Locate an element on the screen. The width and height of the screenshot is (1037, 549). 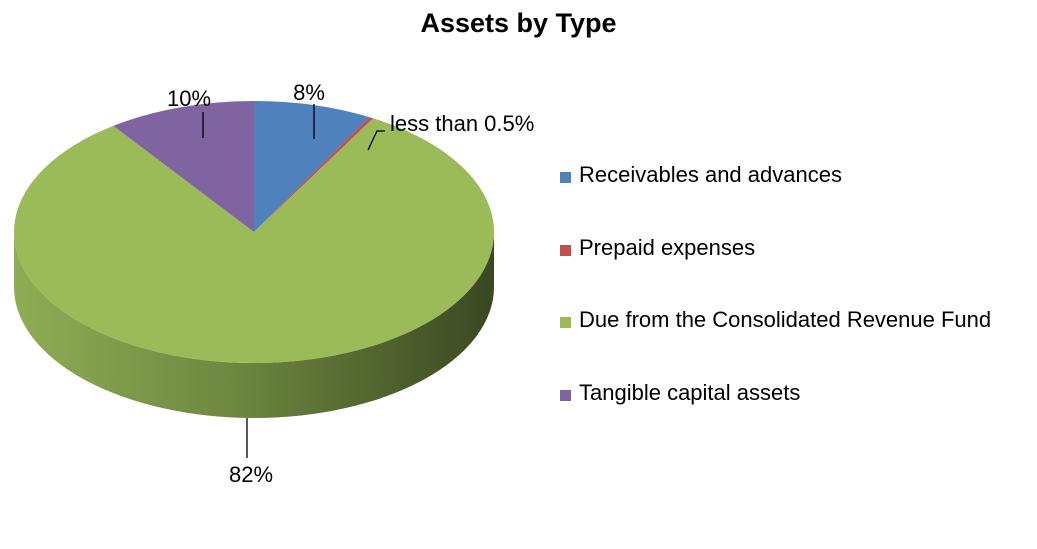
legend-label: Due from the Consolidated Revenue Fund is located at coordinates (785, 320).